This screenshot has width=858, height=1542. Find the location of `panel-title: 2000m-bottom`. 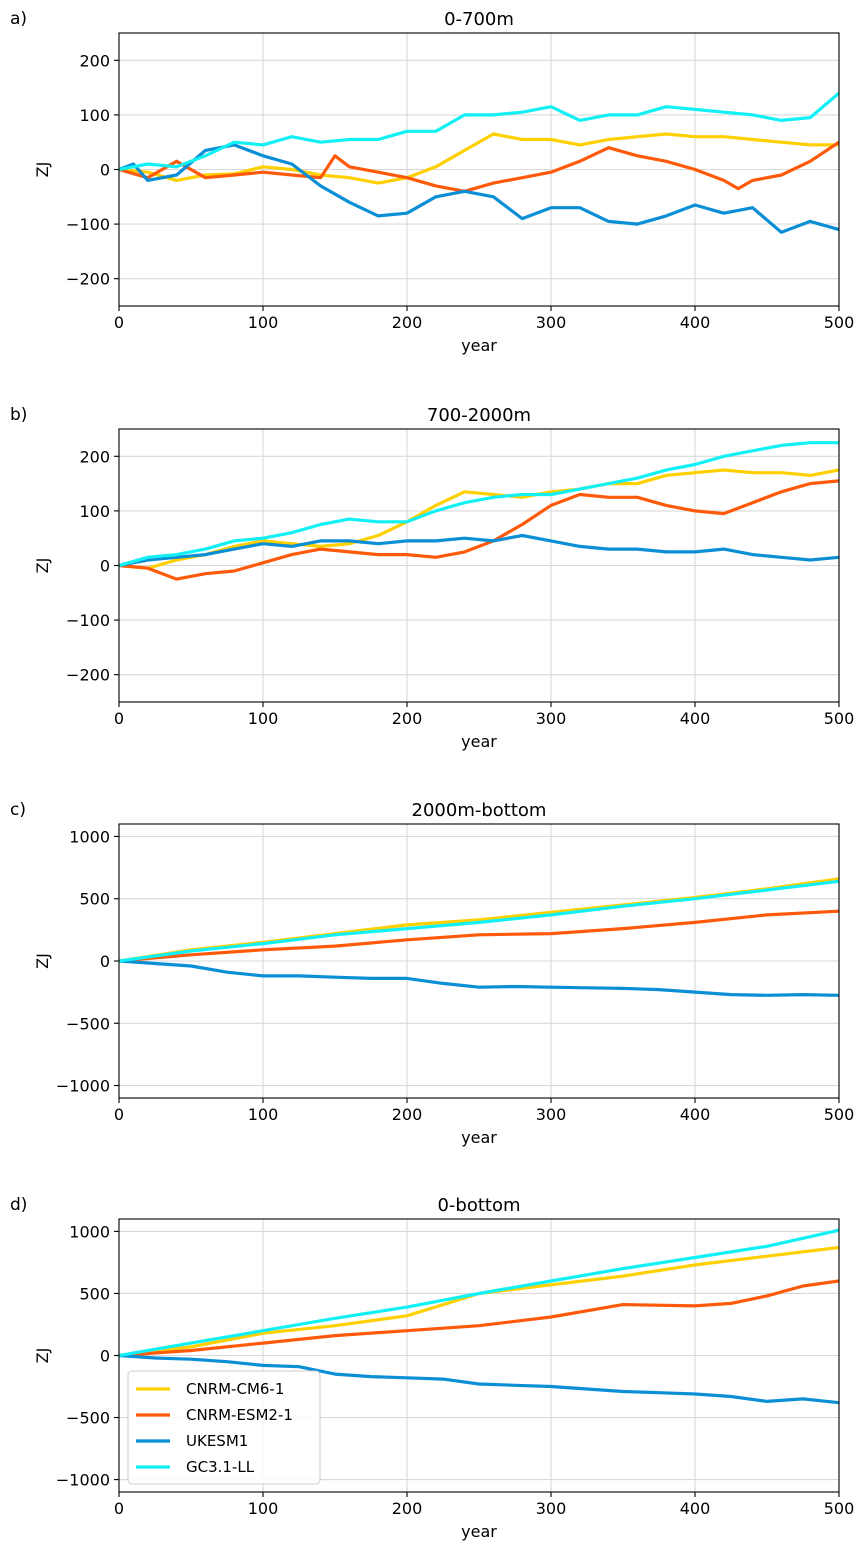

panel-title: 2000m-bottom is located at coordinates (479, 810).